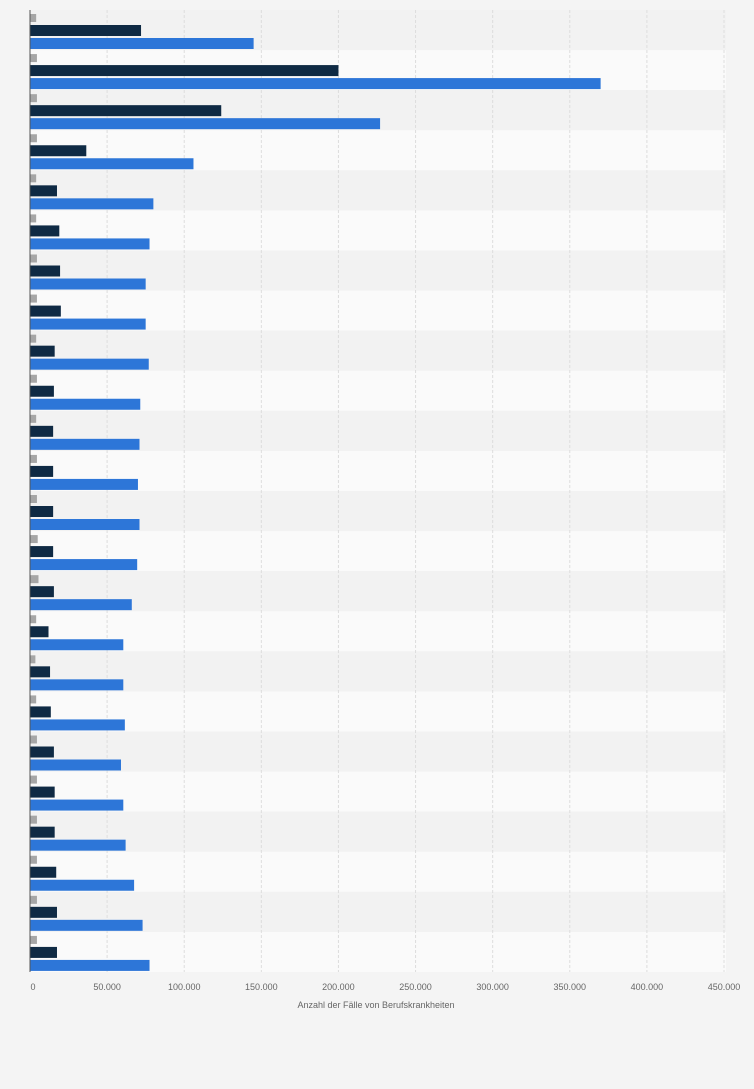 Image resolution: width=754 pixels, height=1089 pixels. I want to click on x-tick-label: 250.000, so click(415, 987).